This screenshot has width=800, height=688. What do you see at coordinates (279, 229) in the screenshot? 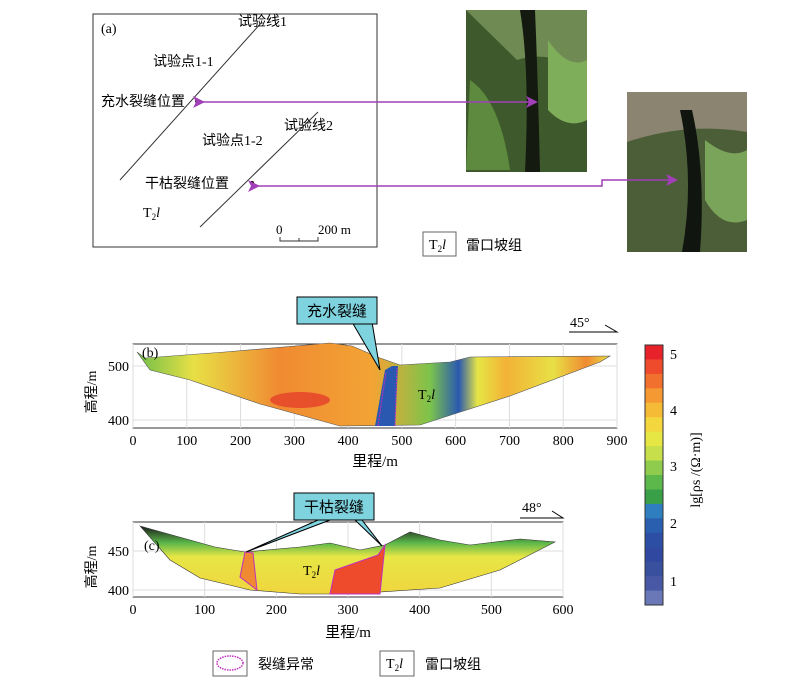
I see `scale-zero: 0` at bounding box center [279, 229].